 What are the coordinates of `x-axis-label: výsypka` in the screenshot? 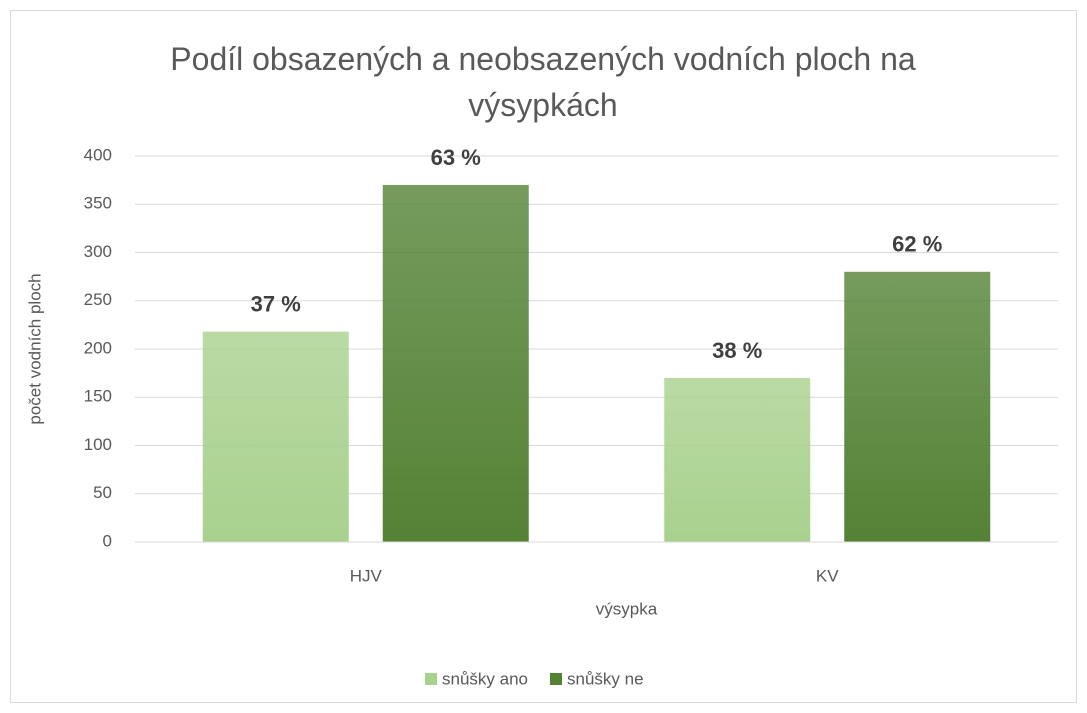 It's located at (627, 608).